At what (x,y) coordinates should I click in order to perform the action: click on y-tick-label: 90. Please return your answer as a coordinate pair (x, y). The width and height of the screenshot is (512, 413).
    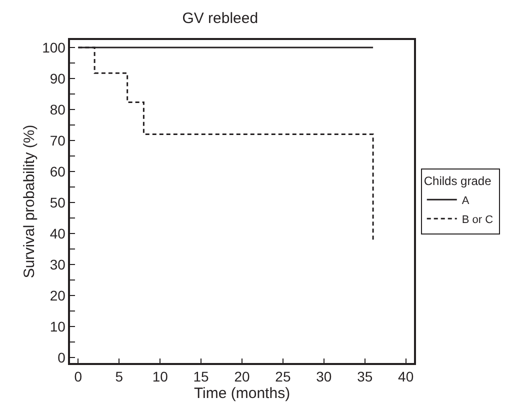
    Looking at the image, I should click on (58, 78).